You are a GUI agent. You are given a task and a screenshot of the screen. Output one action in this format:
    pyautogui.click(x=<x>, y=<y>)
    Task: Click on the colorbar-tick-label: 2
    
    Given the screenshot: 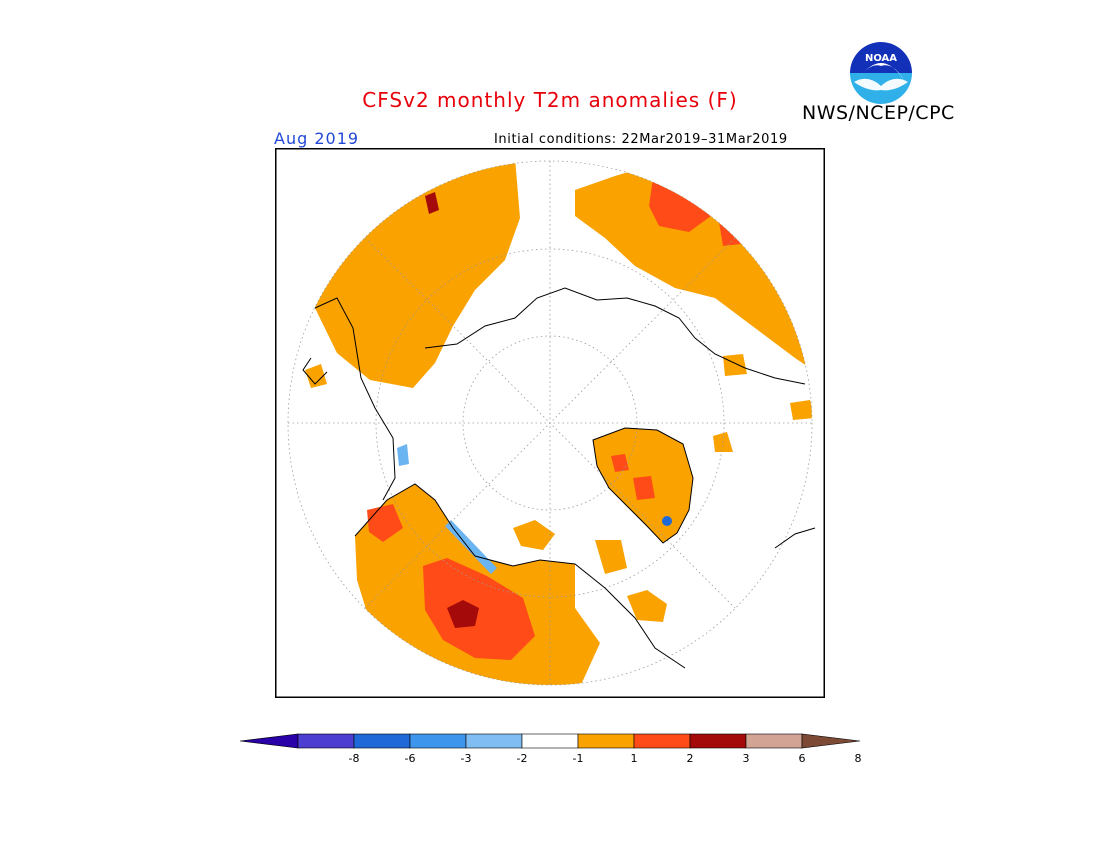 What is the action you would take?
    pyautogui.click(x=690, y=758)
    